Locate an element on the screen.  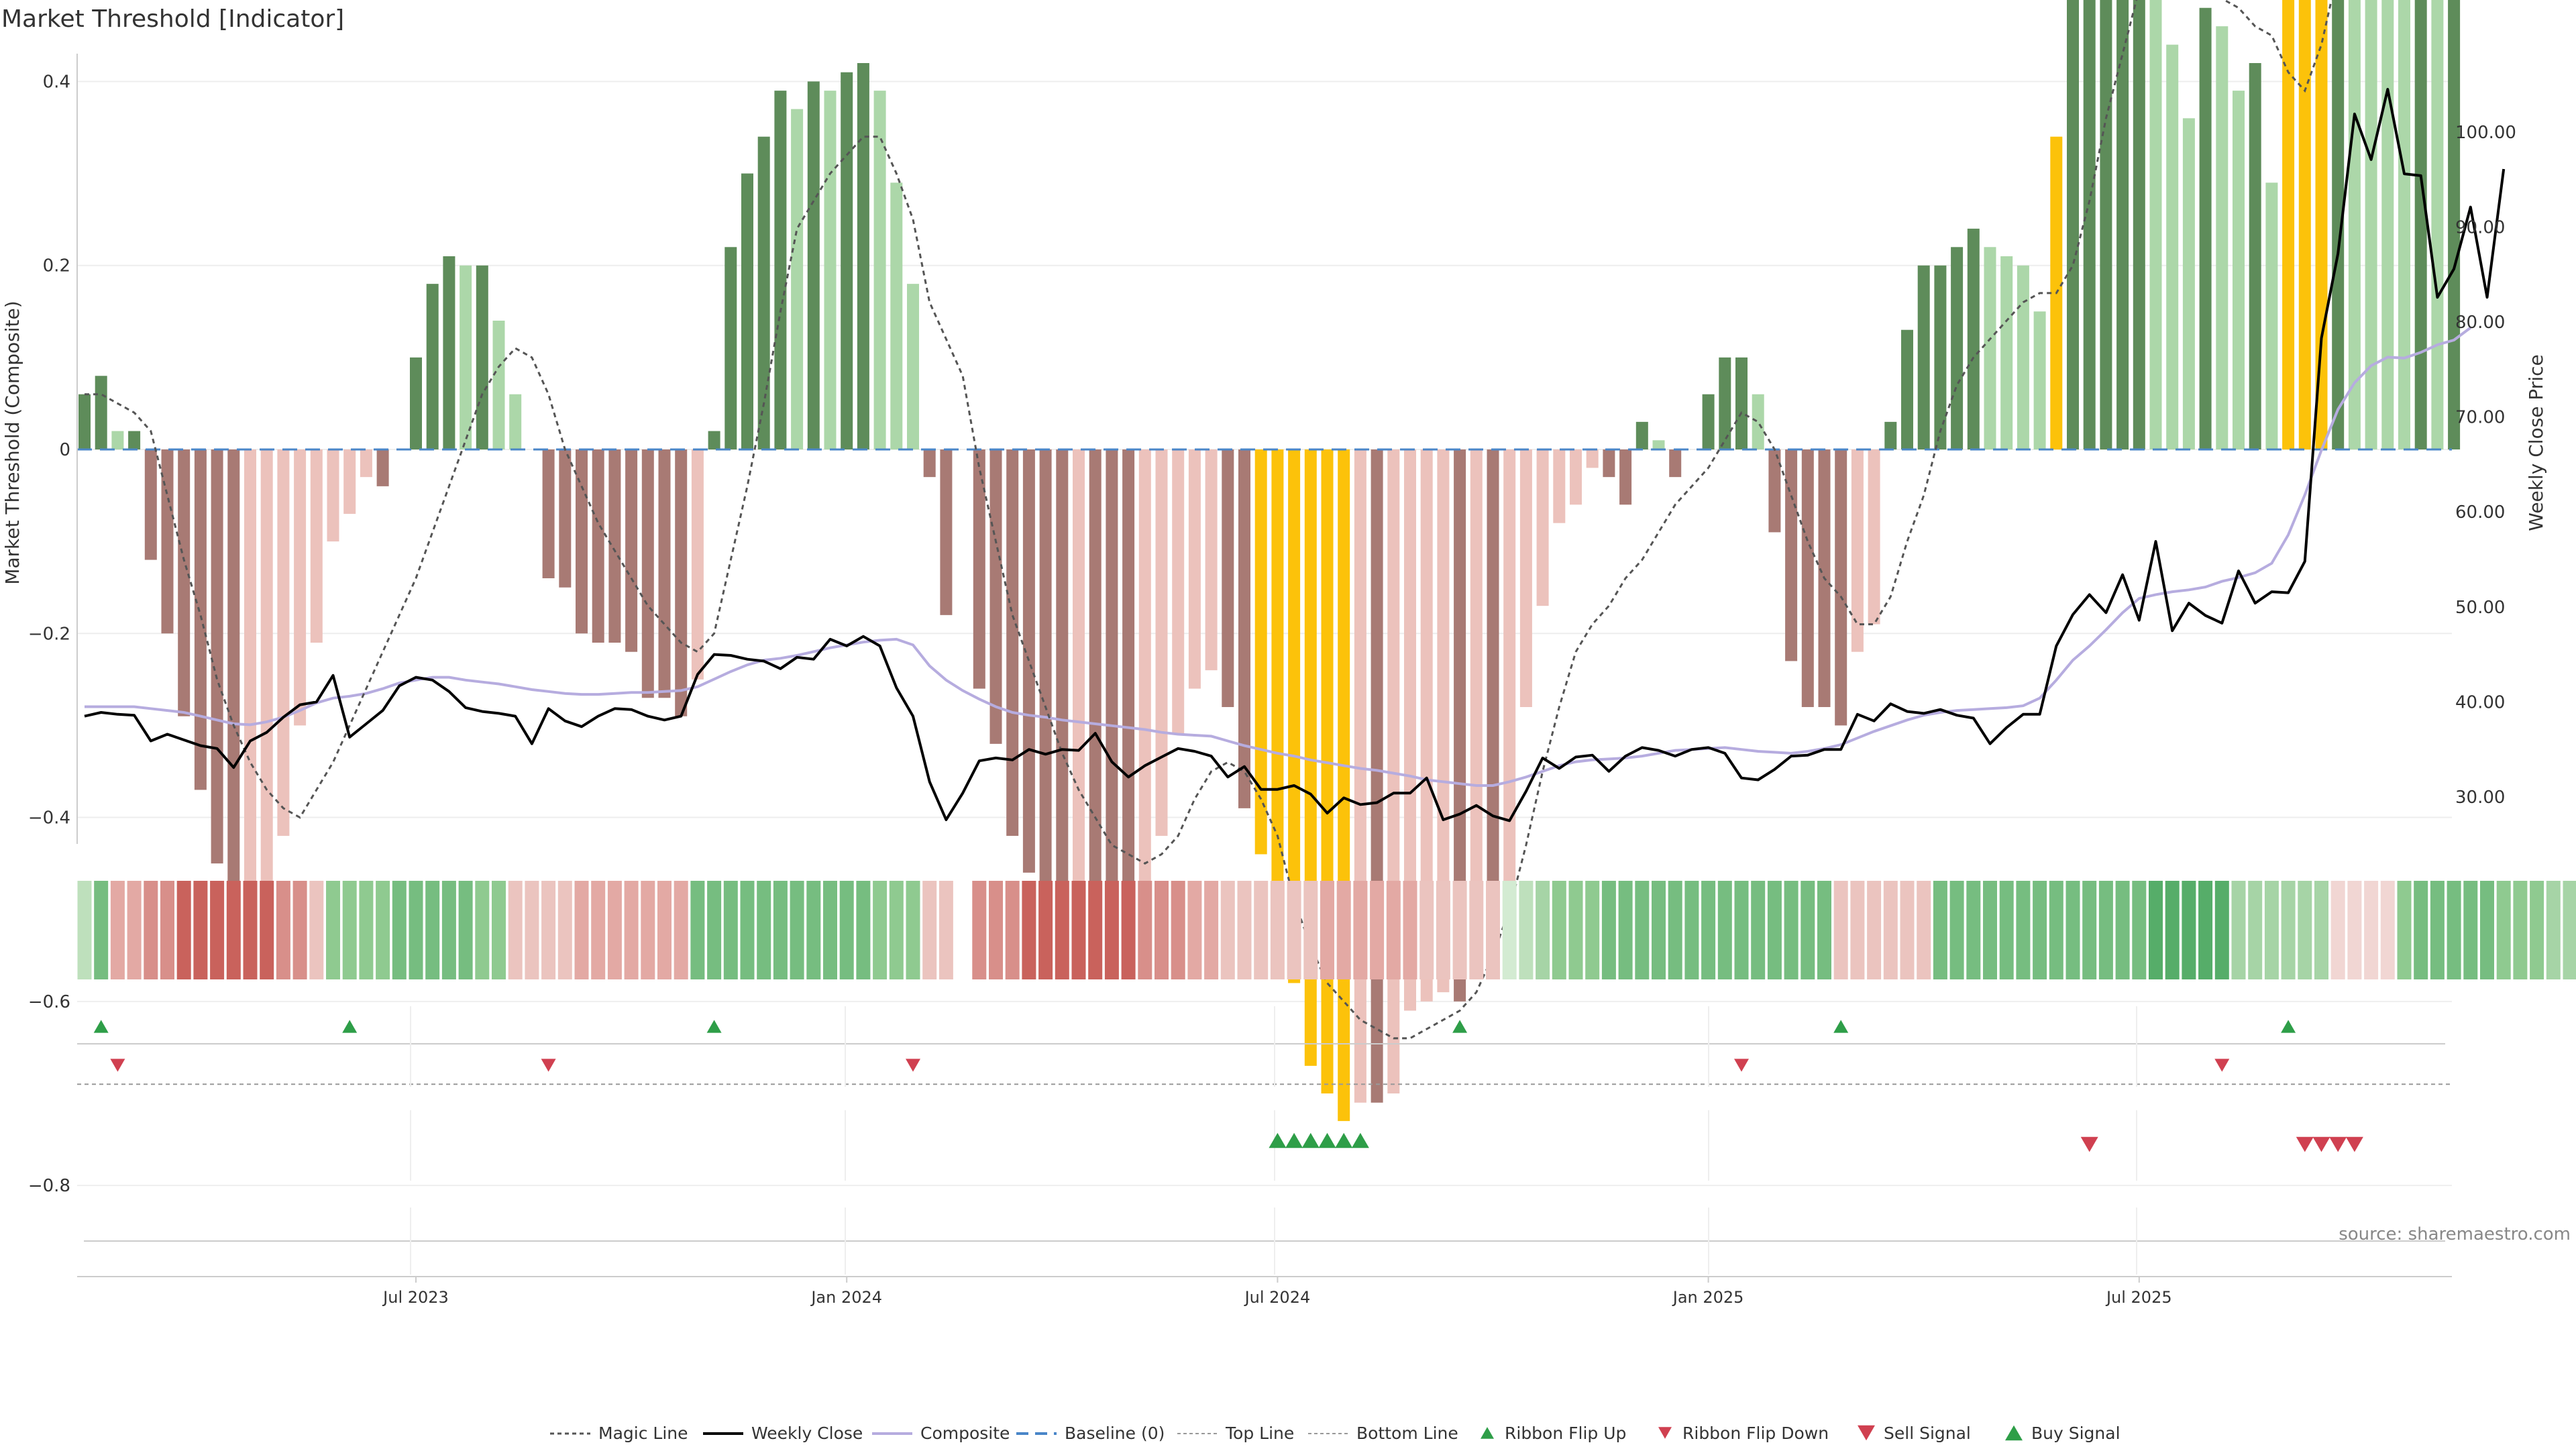
legend-label: Composite is located at coordinates (965, 1433).